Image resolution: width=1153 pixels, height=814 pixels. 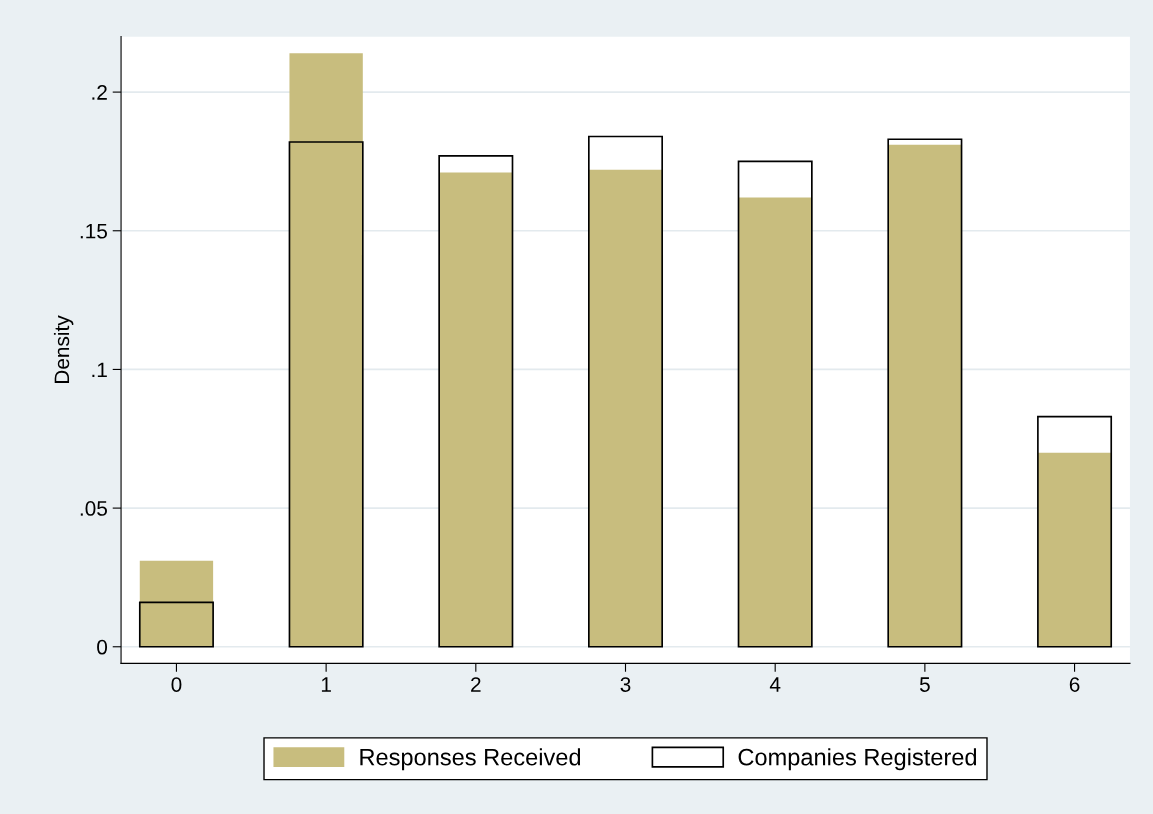 What do you see at coordinates (326, 684) in the screenshot?
I see `x-tick-label: 1` at bounding box center [326, 684].